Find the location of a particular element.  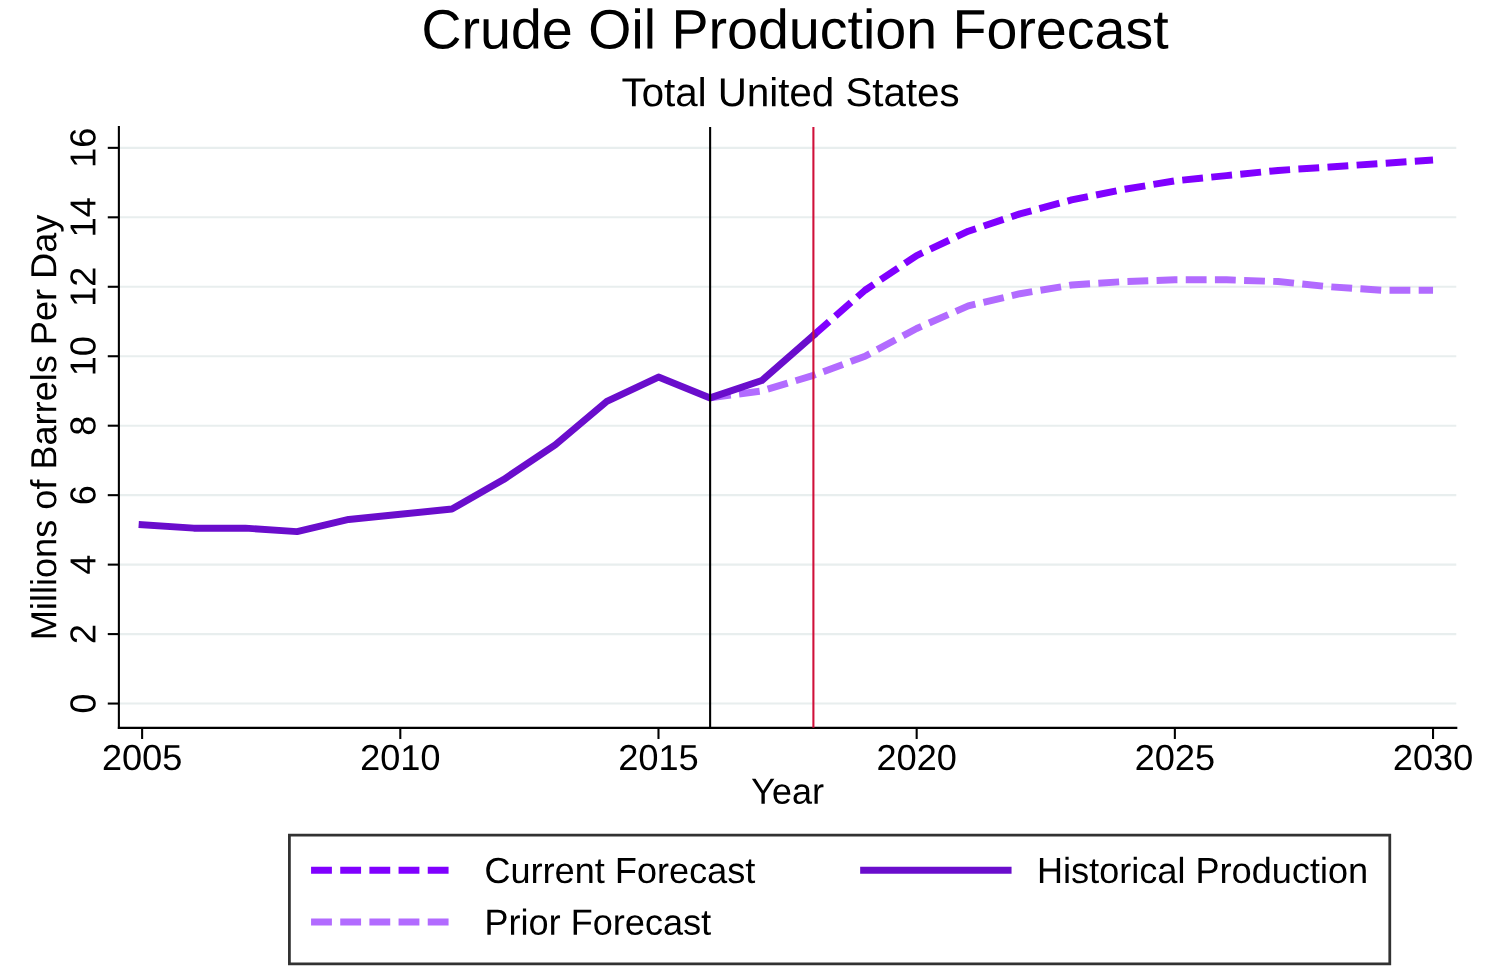

legend-label: Prior Forecast is located at coordinates (599, 922).